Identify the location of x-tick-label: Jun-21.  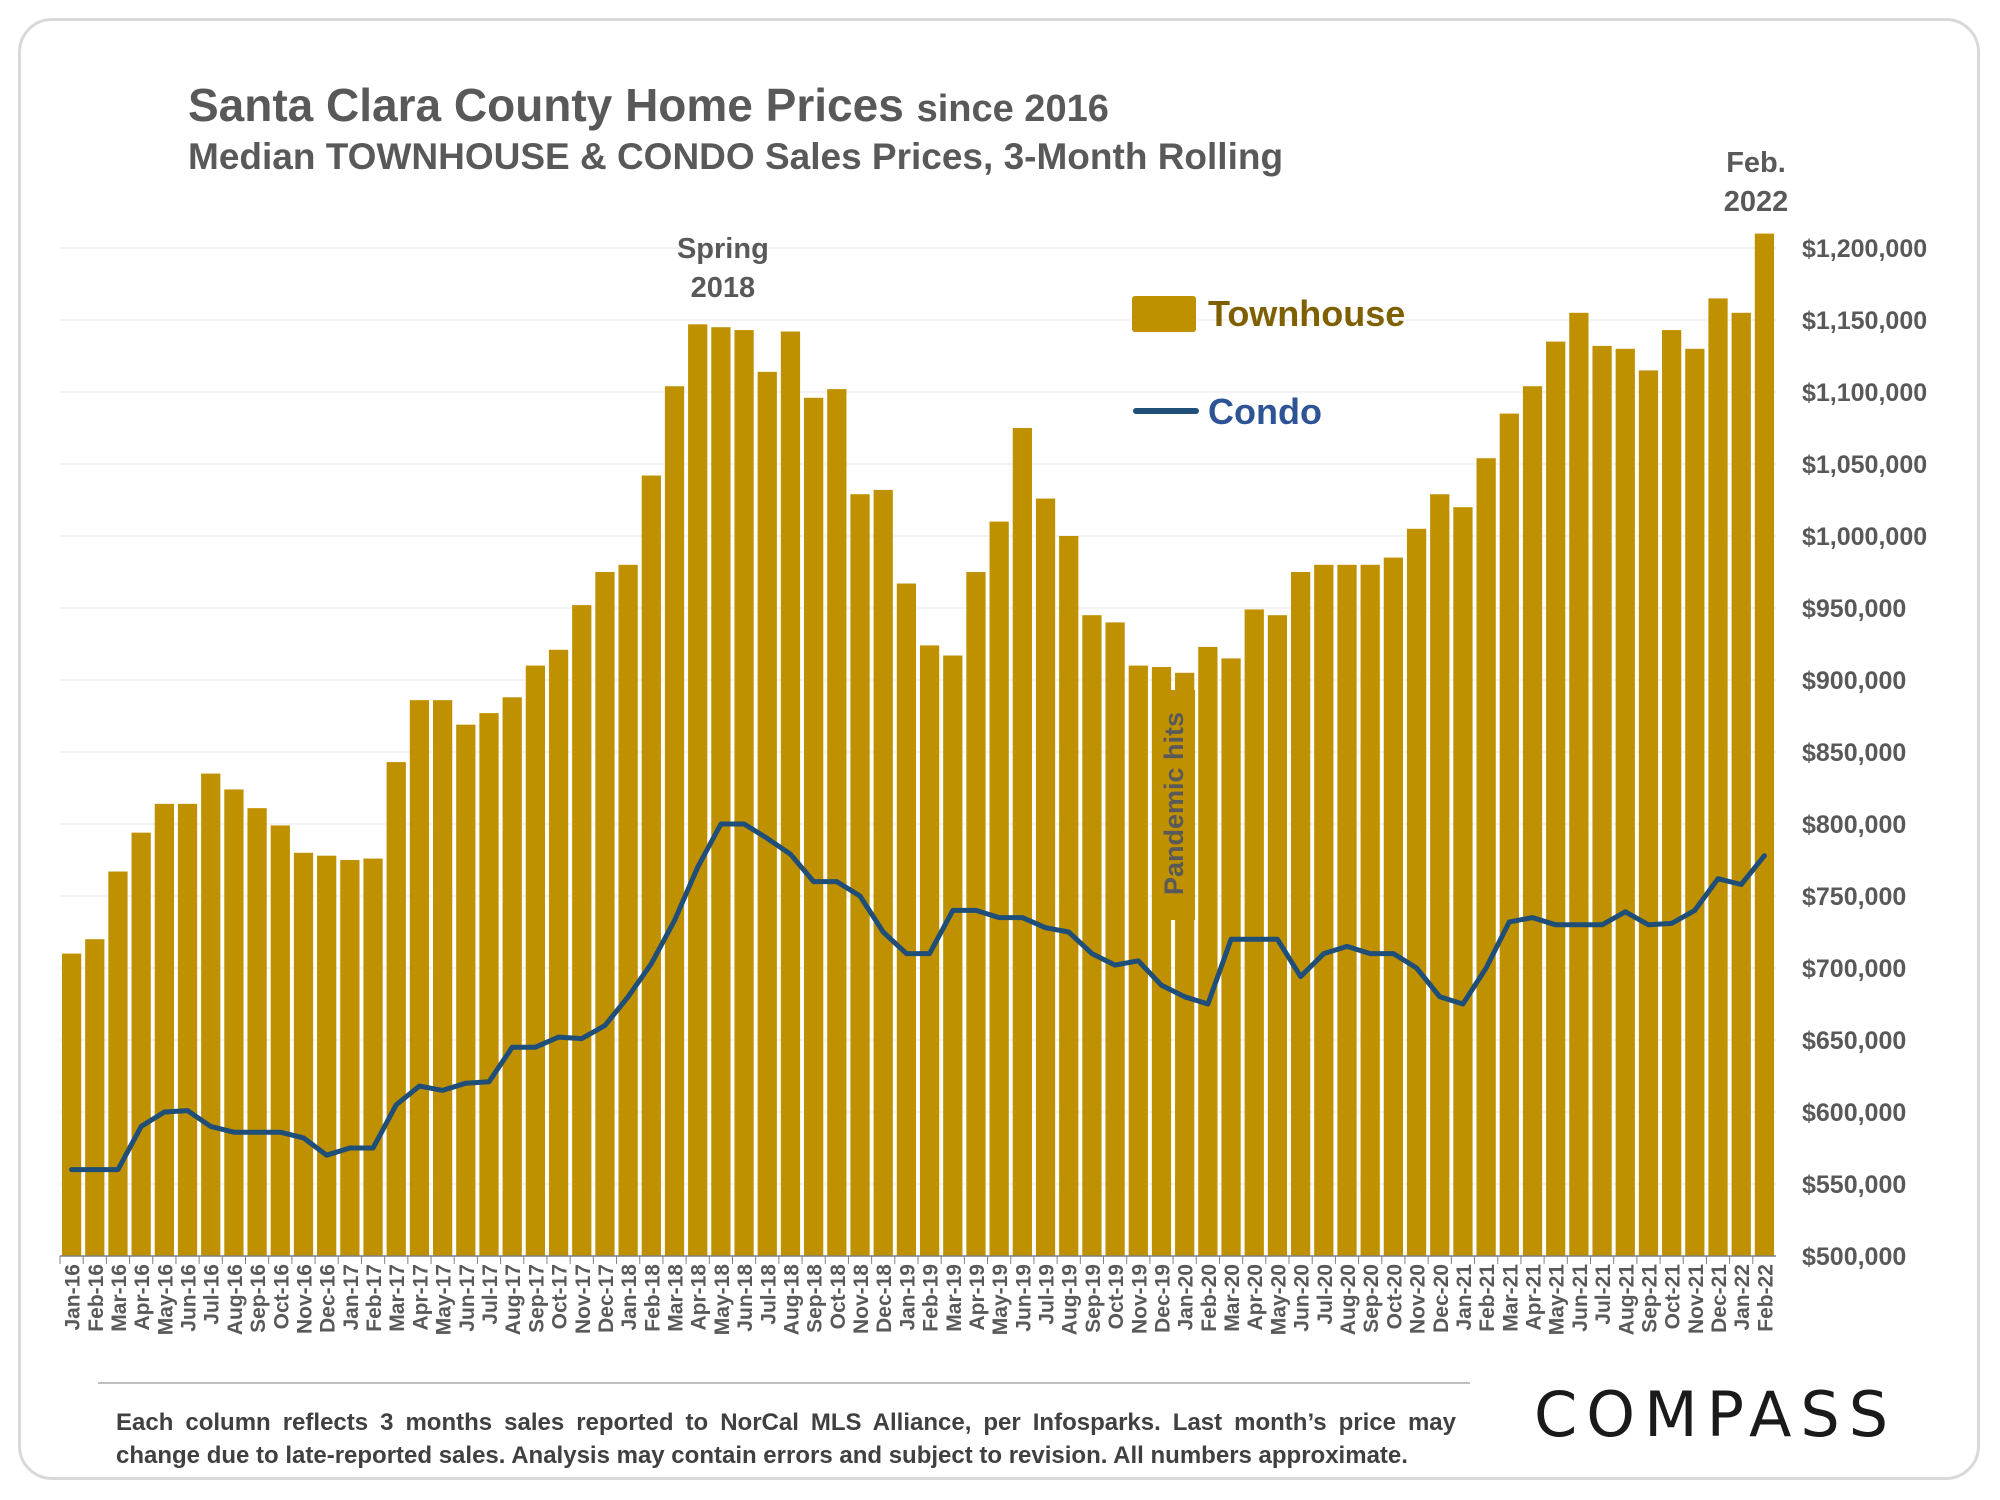
(1580, 1298).